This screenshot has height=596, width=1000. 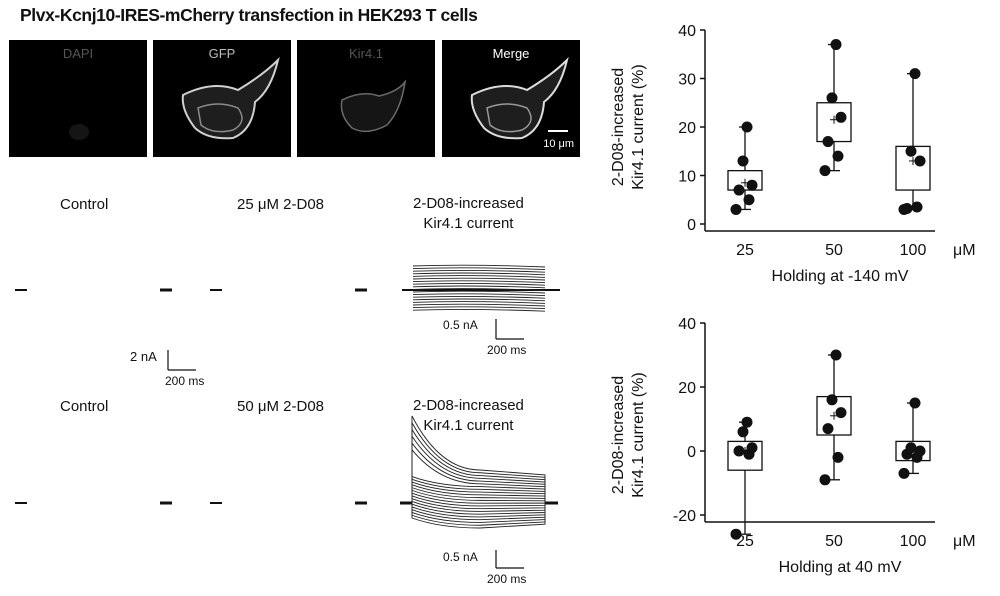 I want to click on scale-time-diff-2: 200 ms, so click(x=507, y=579).